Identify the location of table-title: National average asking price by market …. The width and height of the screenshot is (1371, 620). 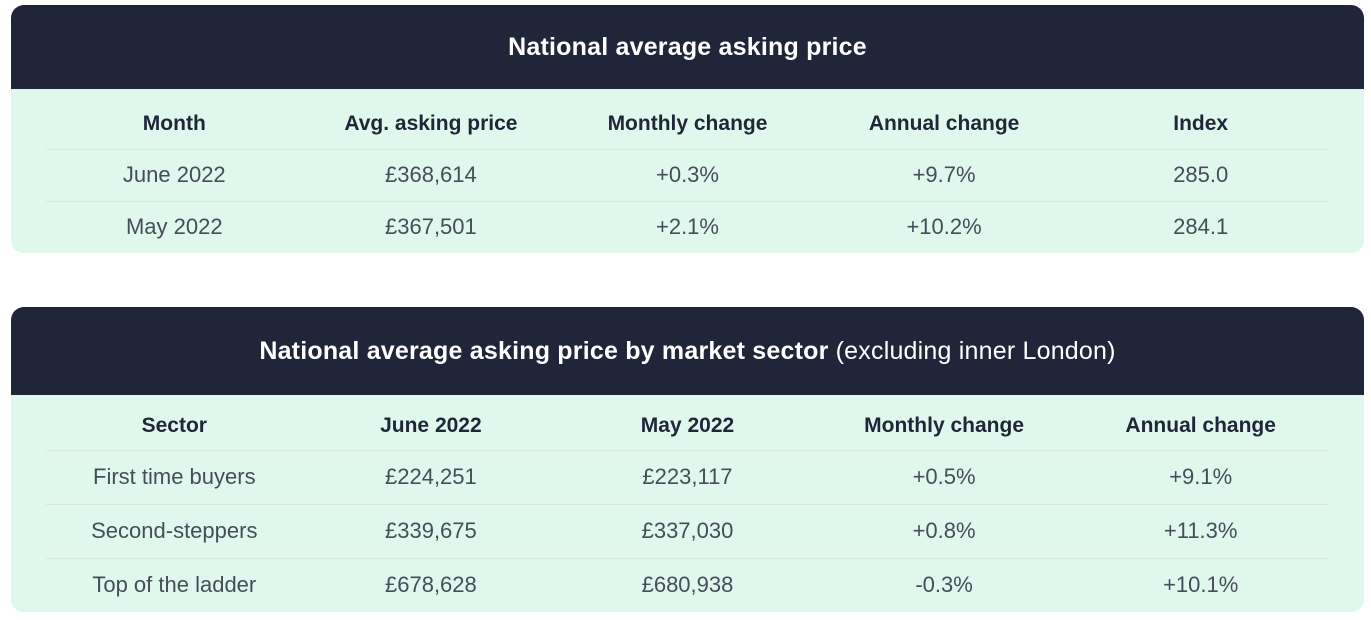
(687, 351).